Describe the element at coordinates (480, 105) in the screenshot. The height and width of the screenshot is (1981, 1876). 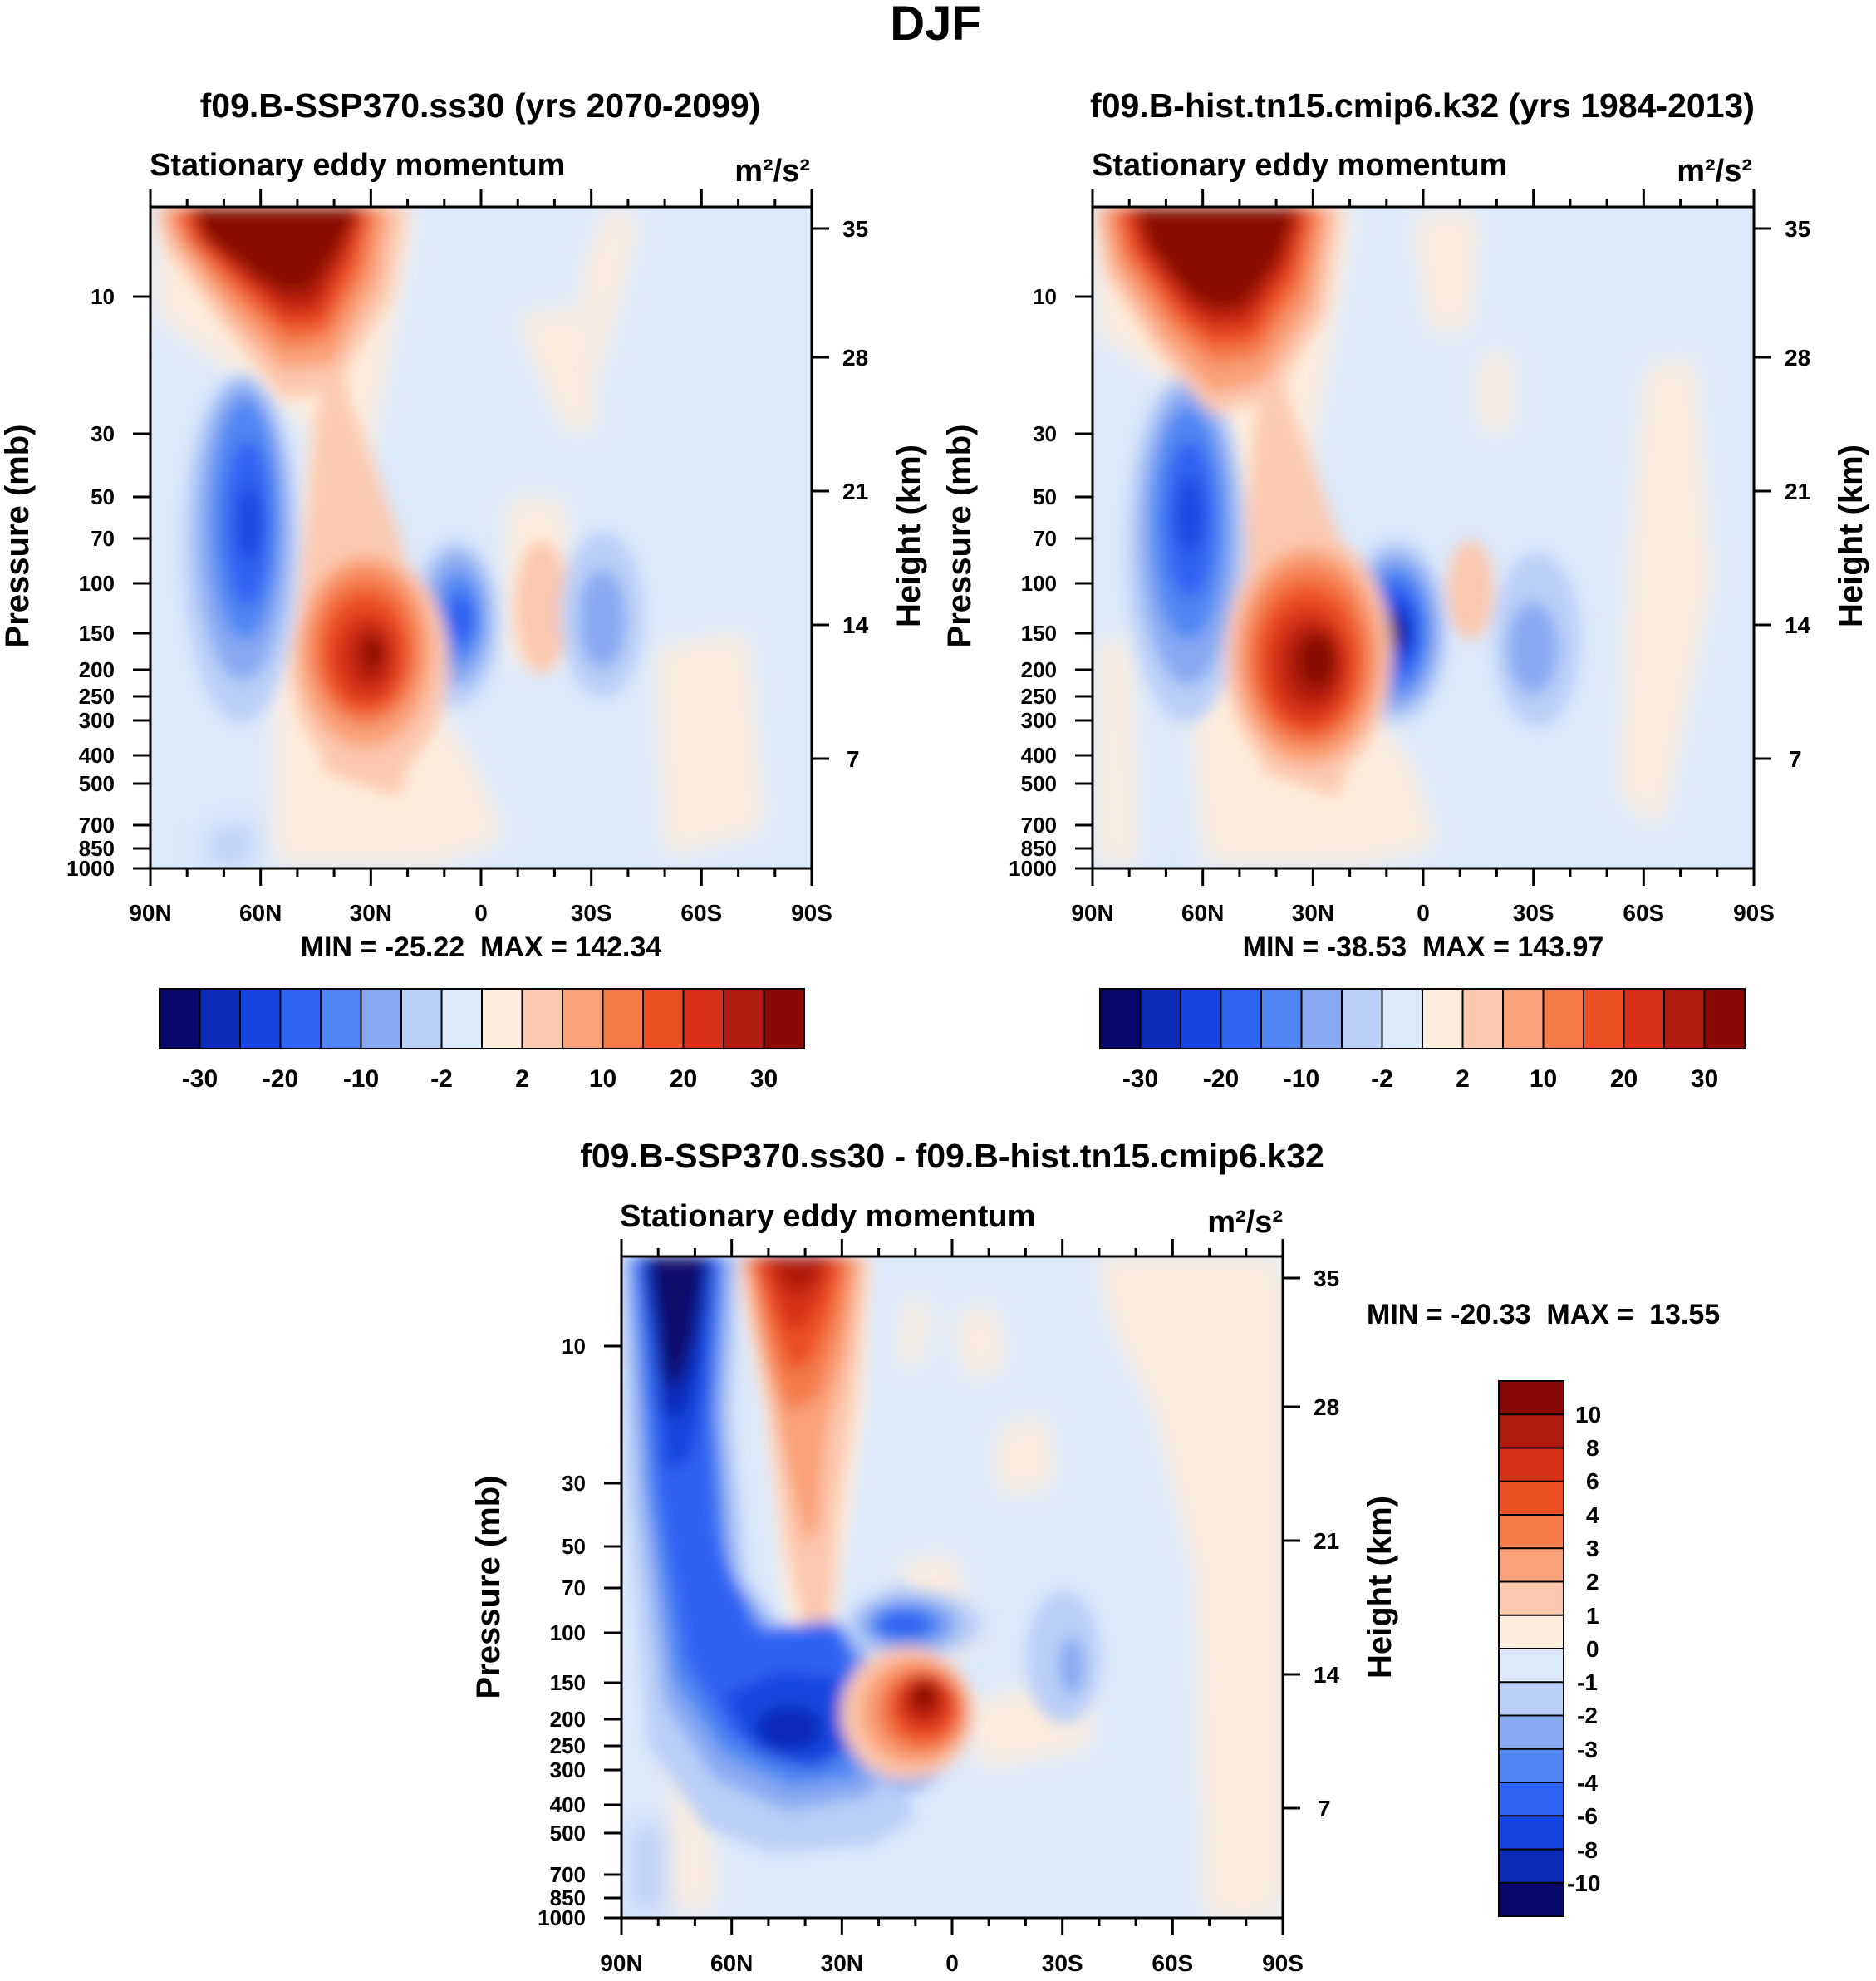
I see `panel-title: f09.B-SSP370.ss30 (yrs 2070-2099)` at that location.